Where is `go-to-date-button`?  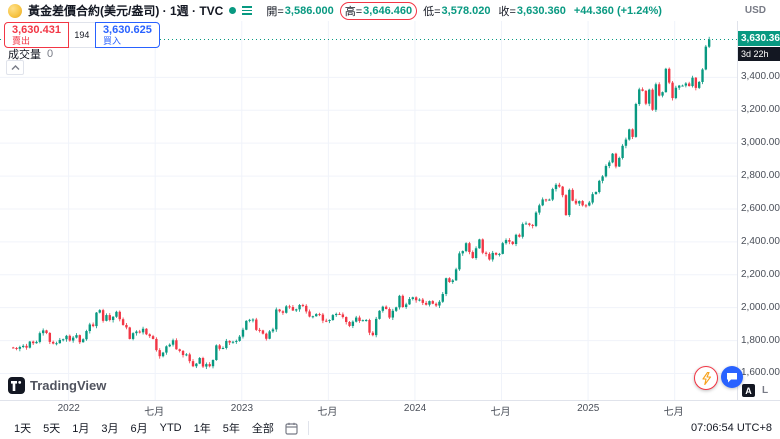
go-to-date-button is located at coordinates (291, 428).